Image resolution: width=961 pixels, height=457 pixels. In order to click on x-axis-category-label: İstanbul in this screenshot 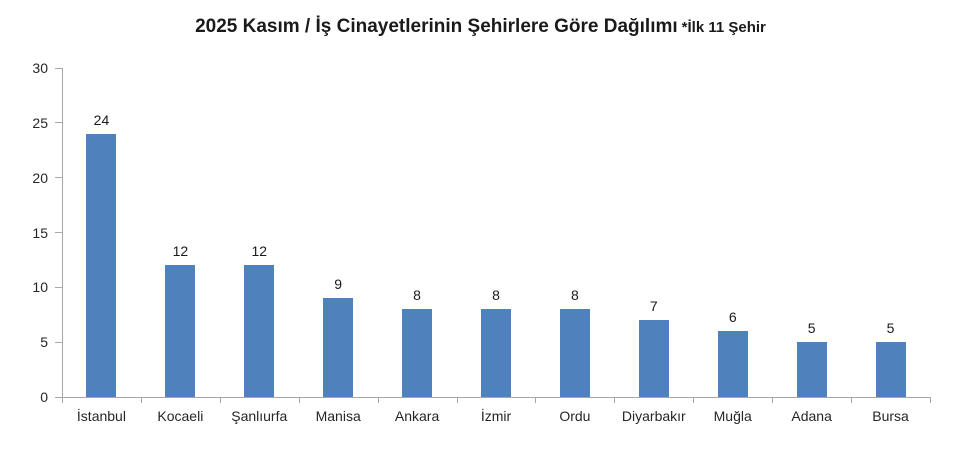, I will do `click(101, 416)`.